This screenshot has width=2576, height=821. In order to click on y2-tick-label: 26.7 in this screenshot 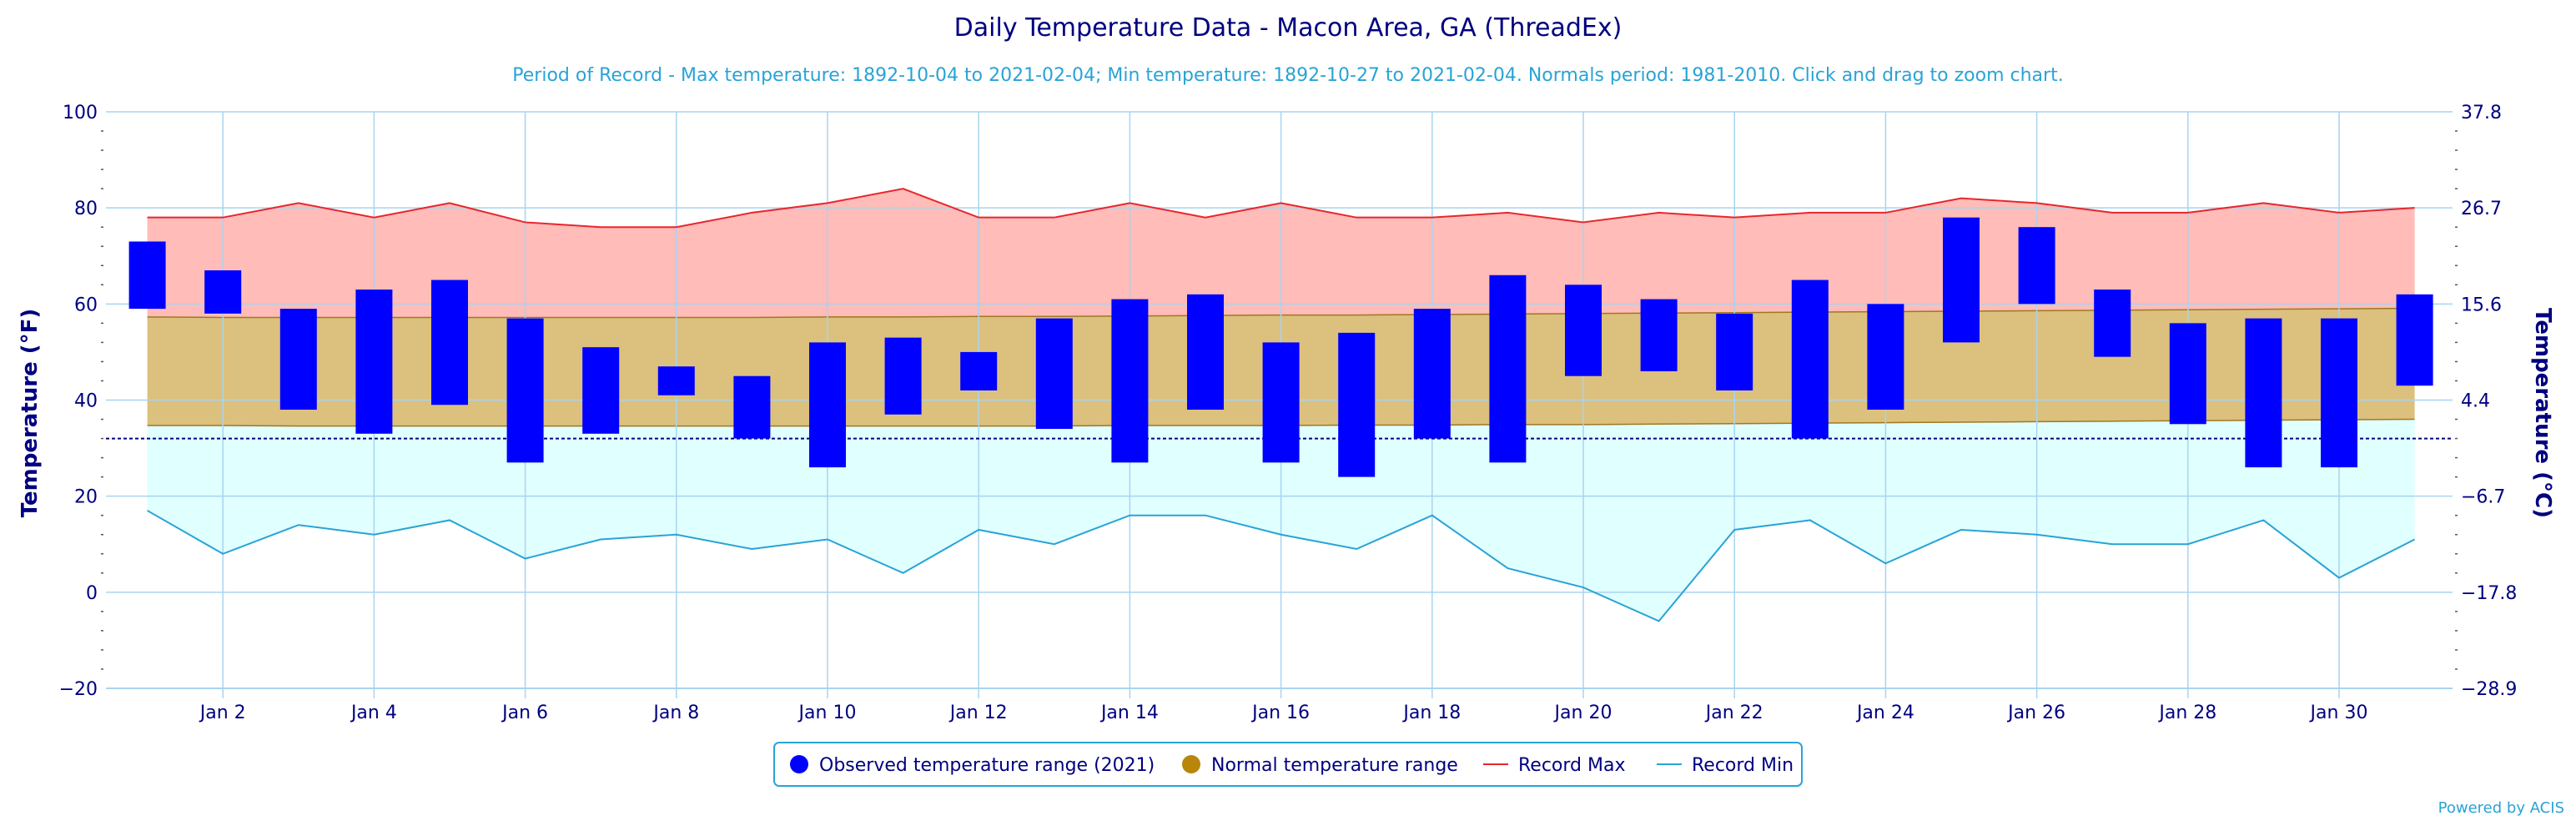, I will do `click(2481, 209)`.